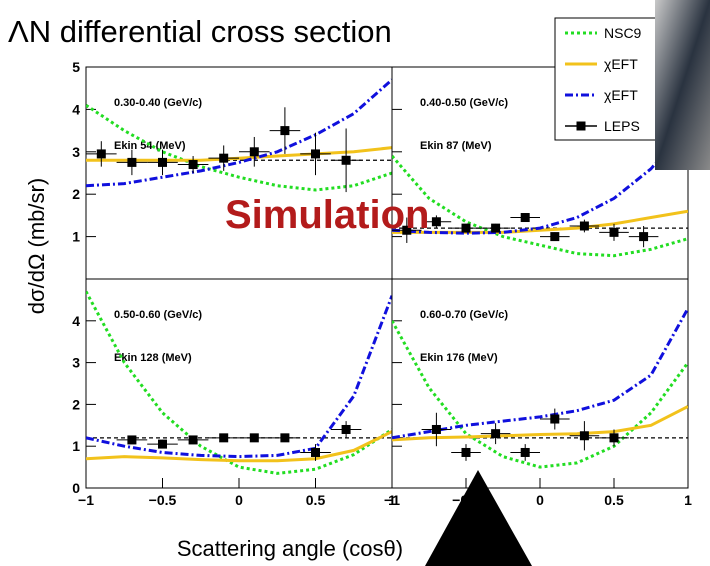  What do you see at coordinates (76, 488) in the screenshot?
I see `y-tick-label: 0` at bounding box center [76, 488].